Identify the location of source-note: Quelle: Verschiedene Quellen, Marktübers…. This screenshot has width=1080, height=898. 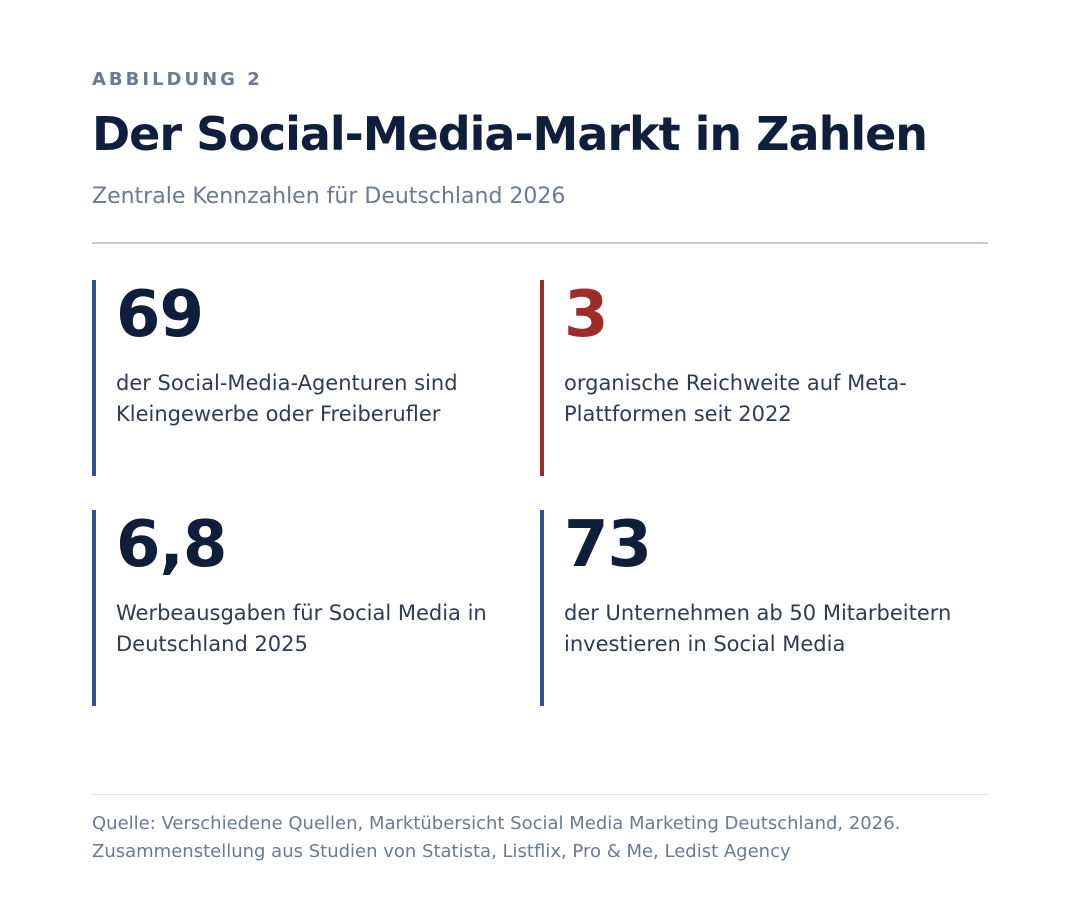
(496, 837).